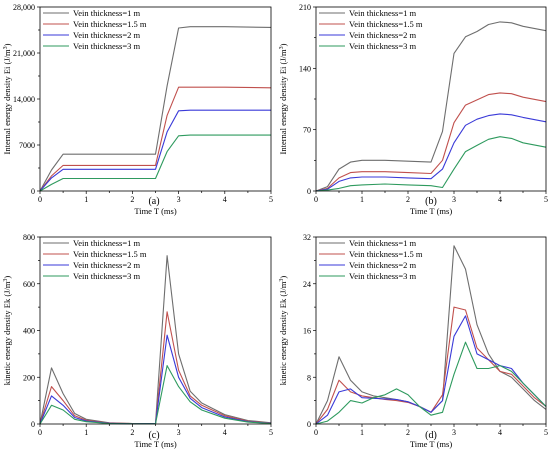 The image size is (550, 471). I want to click on x-tick-label-c: 2, so click(132, 432).